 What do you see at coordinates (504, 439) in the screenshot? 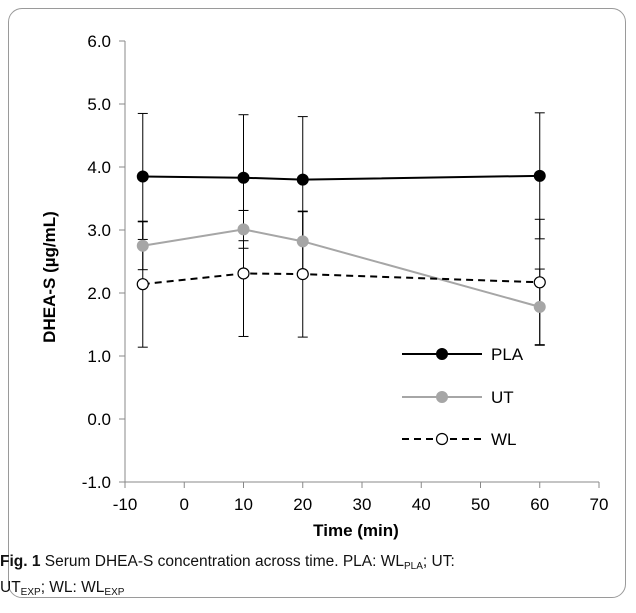
I see `legend-label-wl: WL` at bounding box center [504, 439].